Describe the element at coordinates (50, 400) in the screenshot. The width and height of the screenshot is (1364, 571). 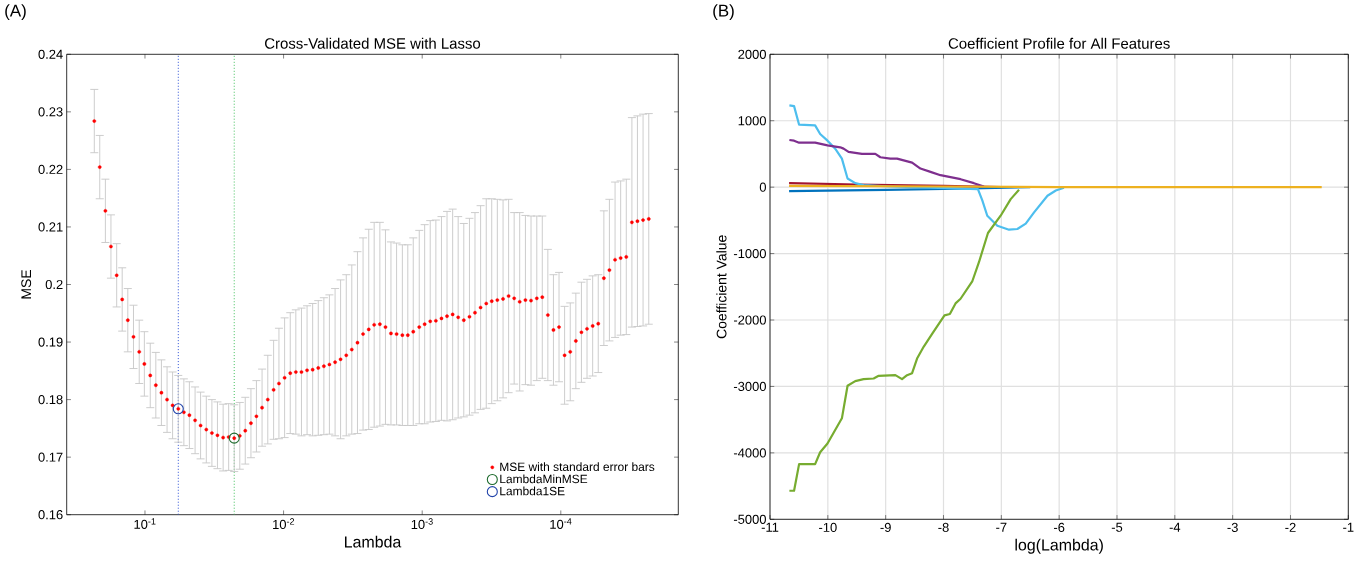
I see `y-tick-label: 0.18` at that location.